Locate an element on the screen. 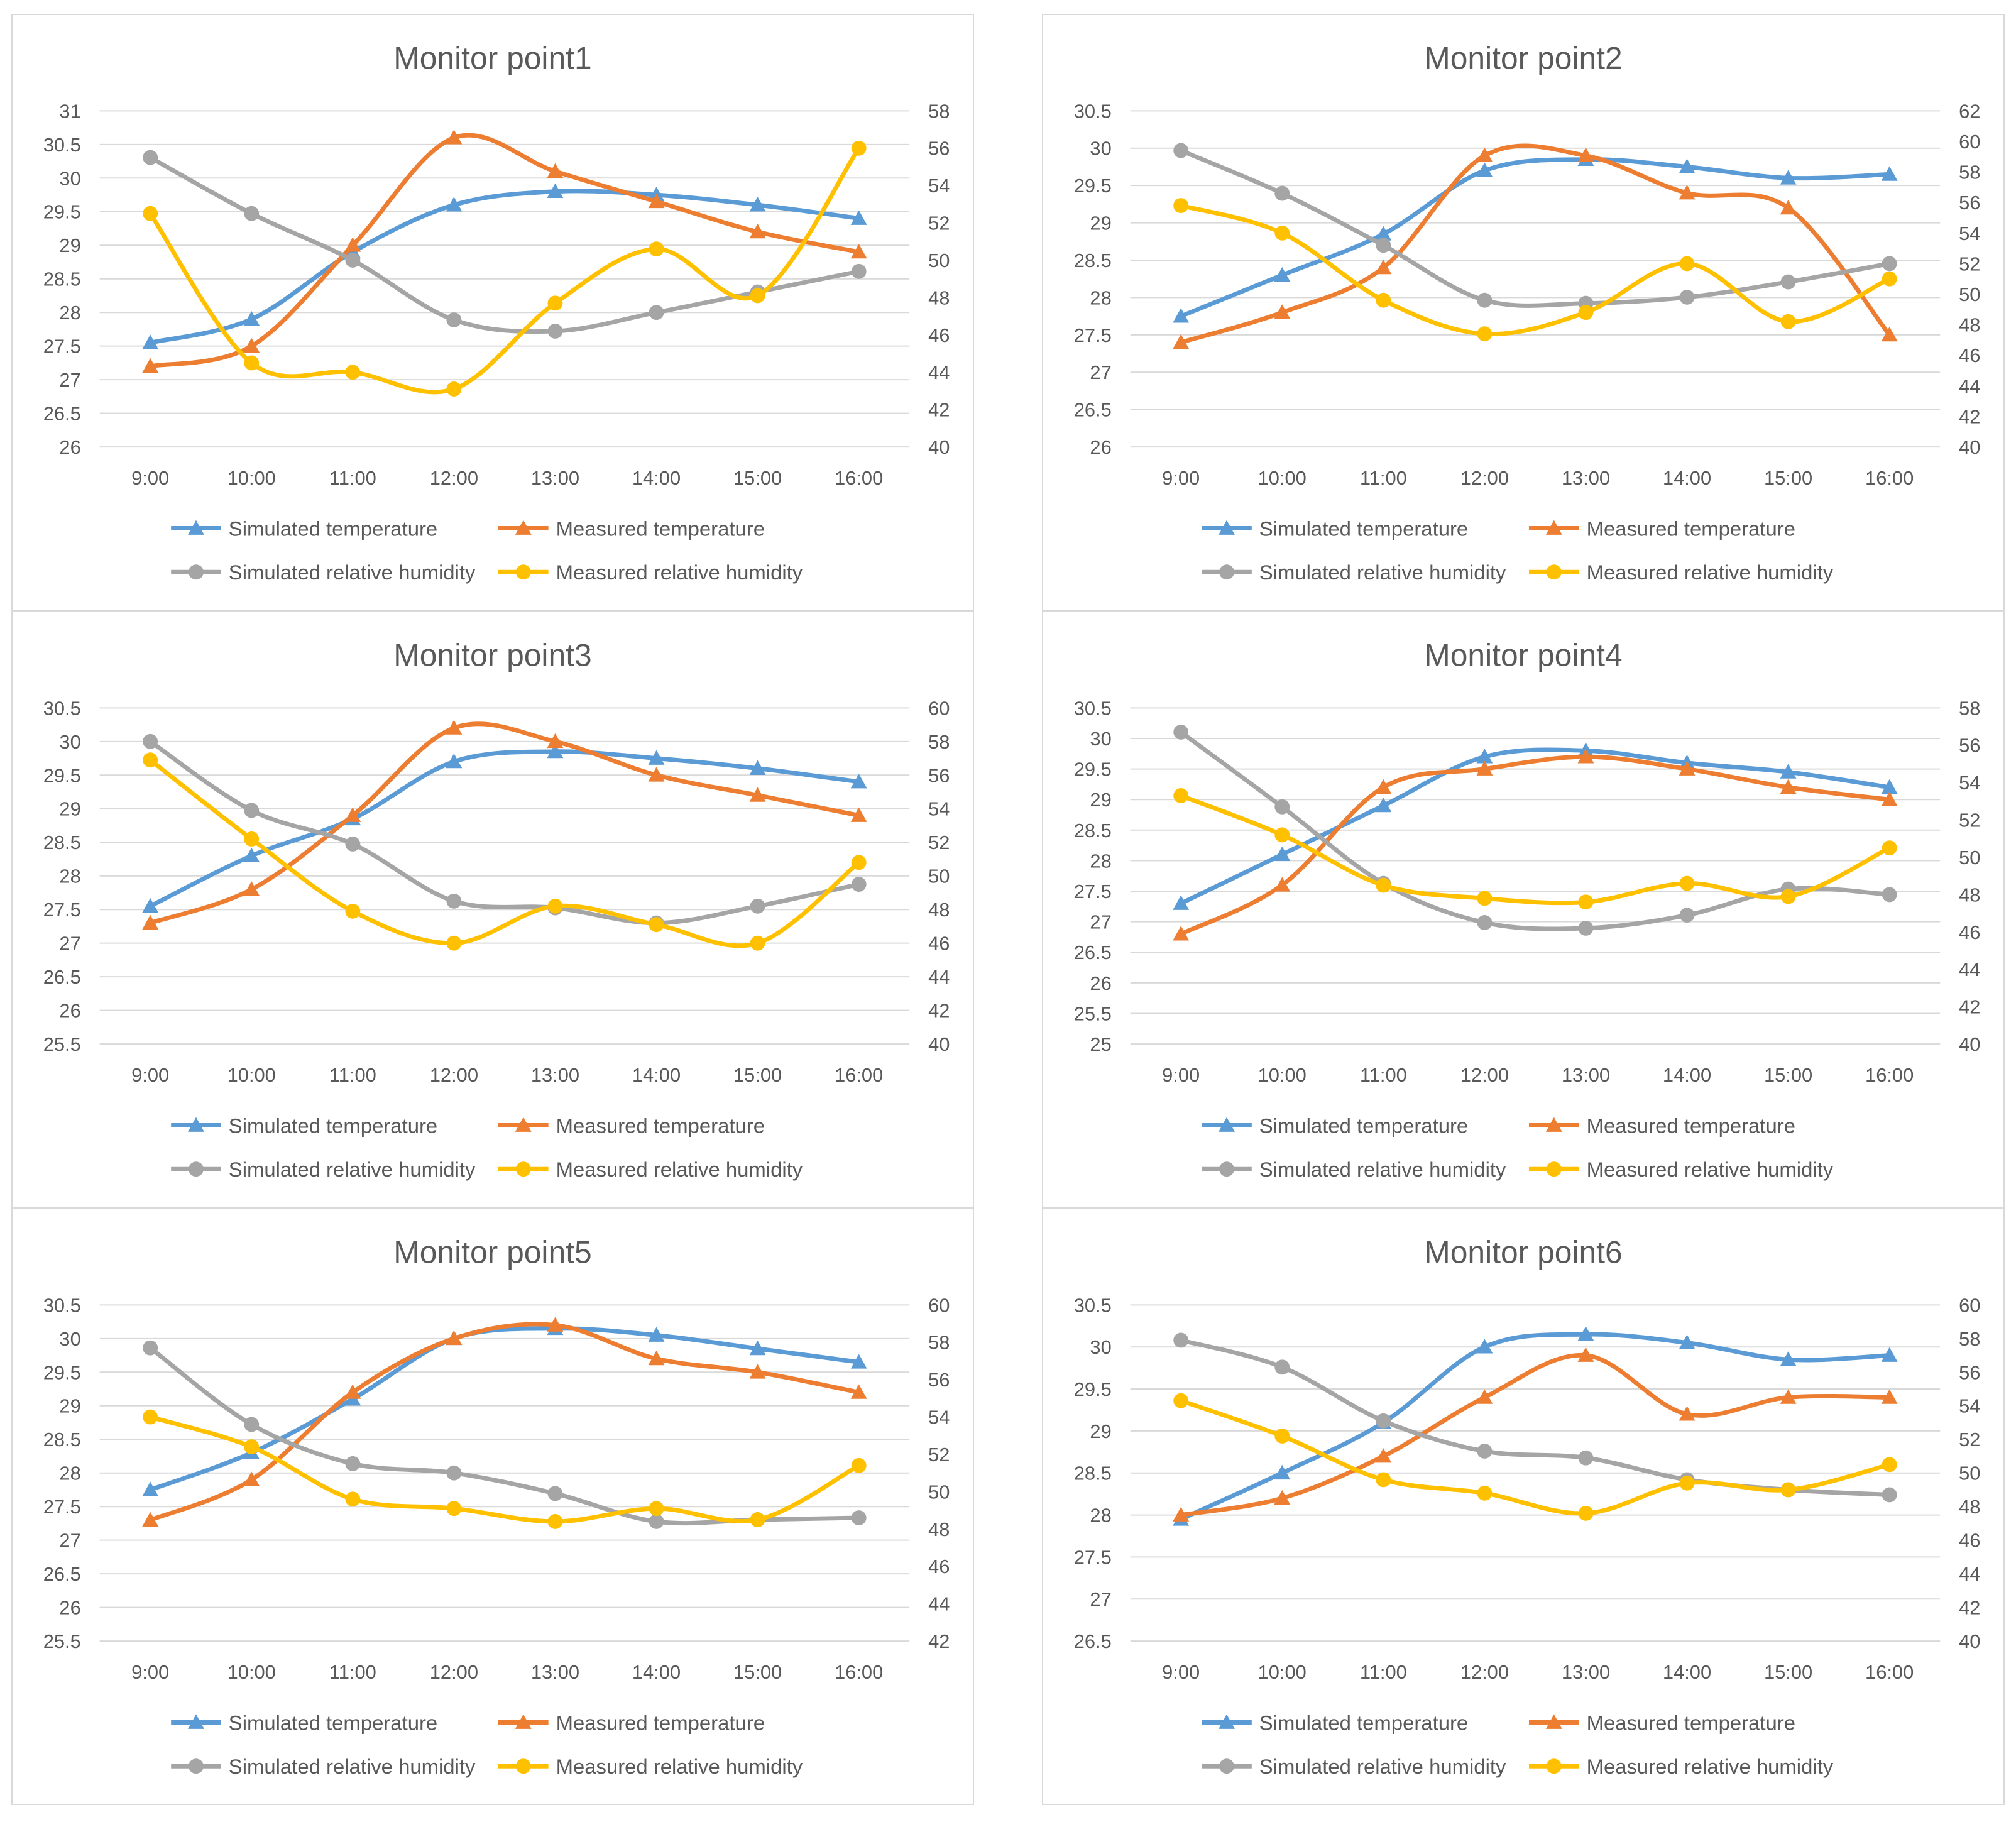 This screenshot has height=1827, width=2016. legend-entry-simulated-temperature: Simulated temperature is located at coordinates (304, 1125).